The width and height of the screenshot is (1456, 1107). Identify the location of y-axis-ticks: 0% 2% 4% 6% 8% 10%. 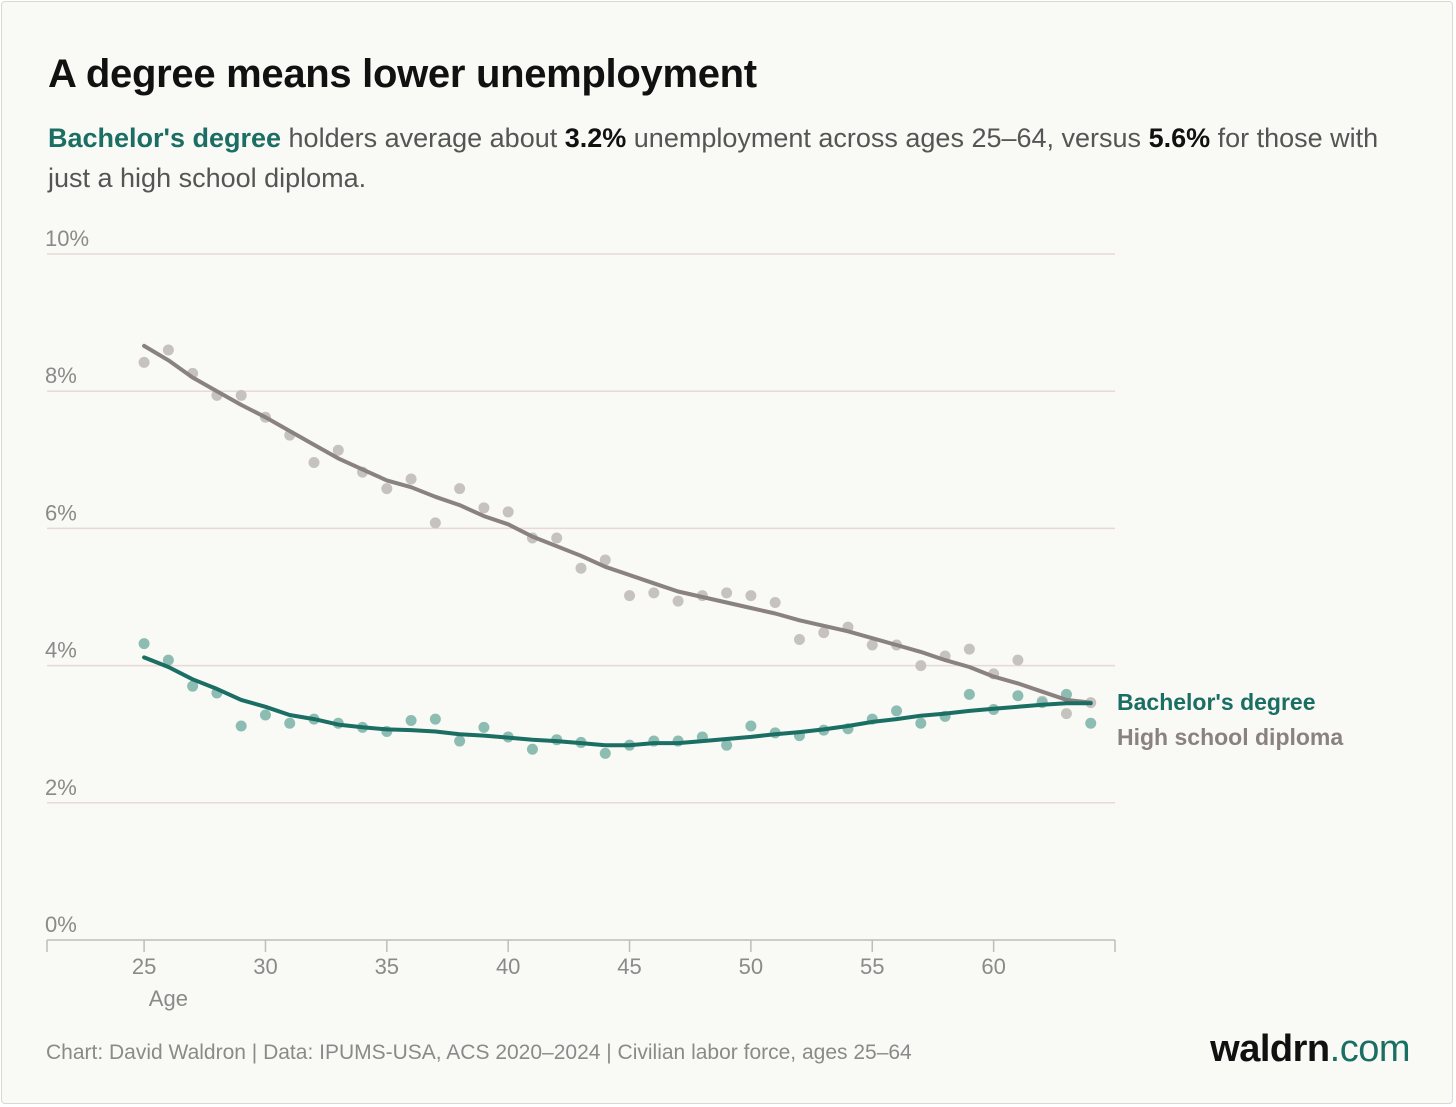
(67, 581).